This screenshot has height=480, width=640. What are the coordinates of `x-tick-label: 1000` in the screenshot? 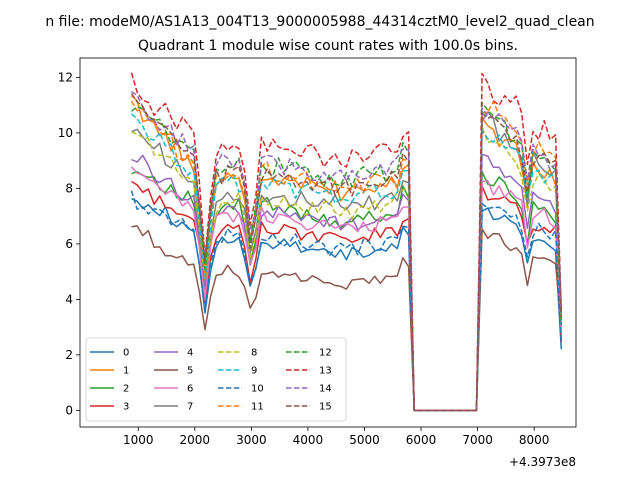 It's located at (138, 440).